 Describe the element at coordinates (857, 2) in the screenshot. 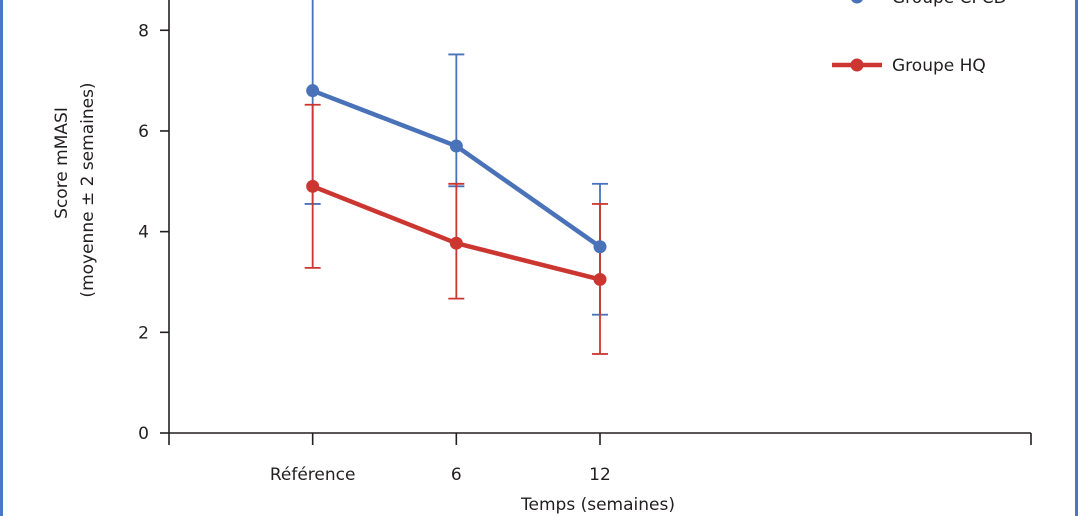

I see `legend-marker-groupe-cpcd` at that location.